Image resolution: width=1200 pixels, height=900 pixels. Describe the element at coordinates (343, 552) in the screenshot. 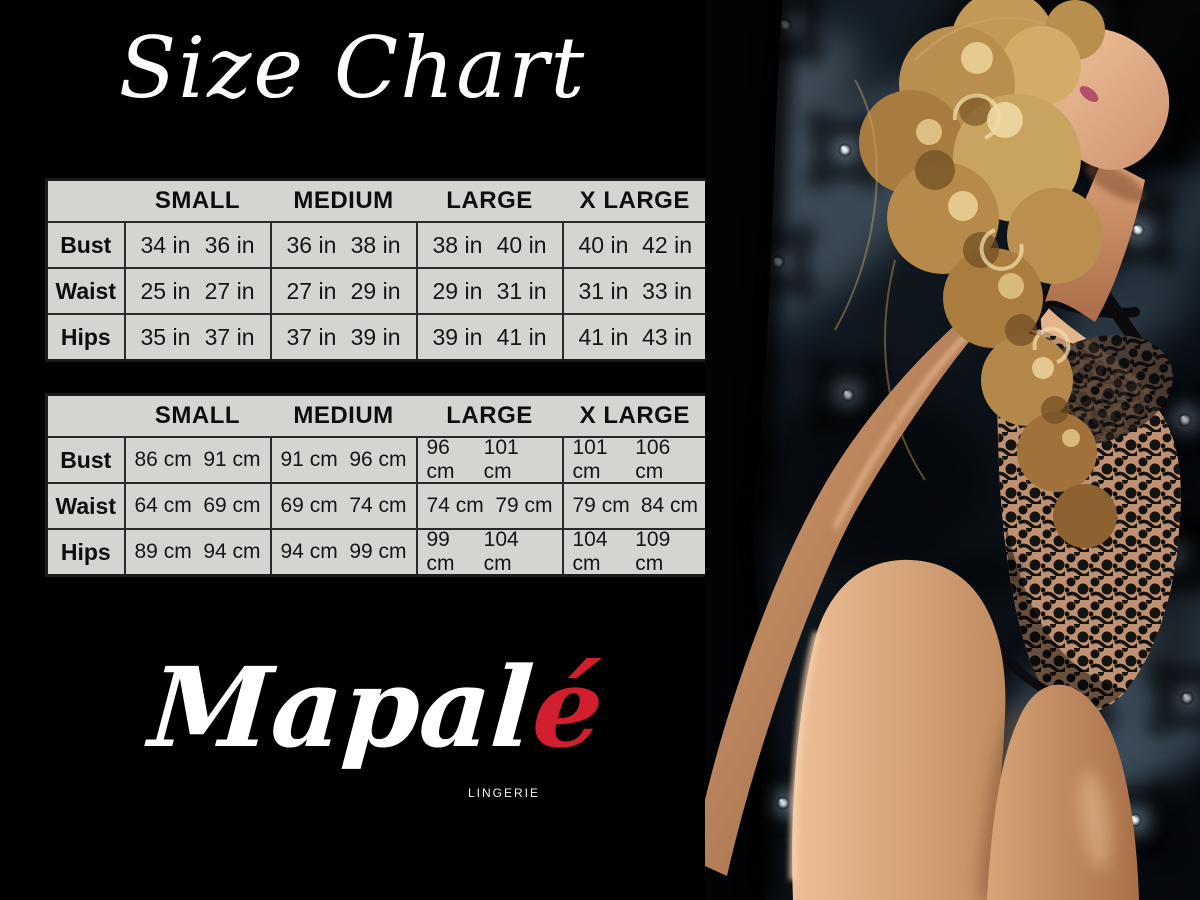

I see `value-cell: 94 cm 99 cm` at that location.